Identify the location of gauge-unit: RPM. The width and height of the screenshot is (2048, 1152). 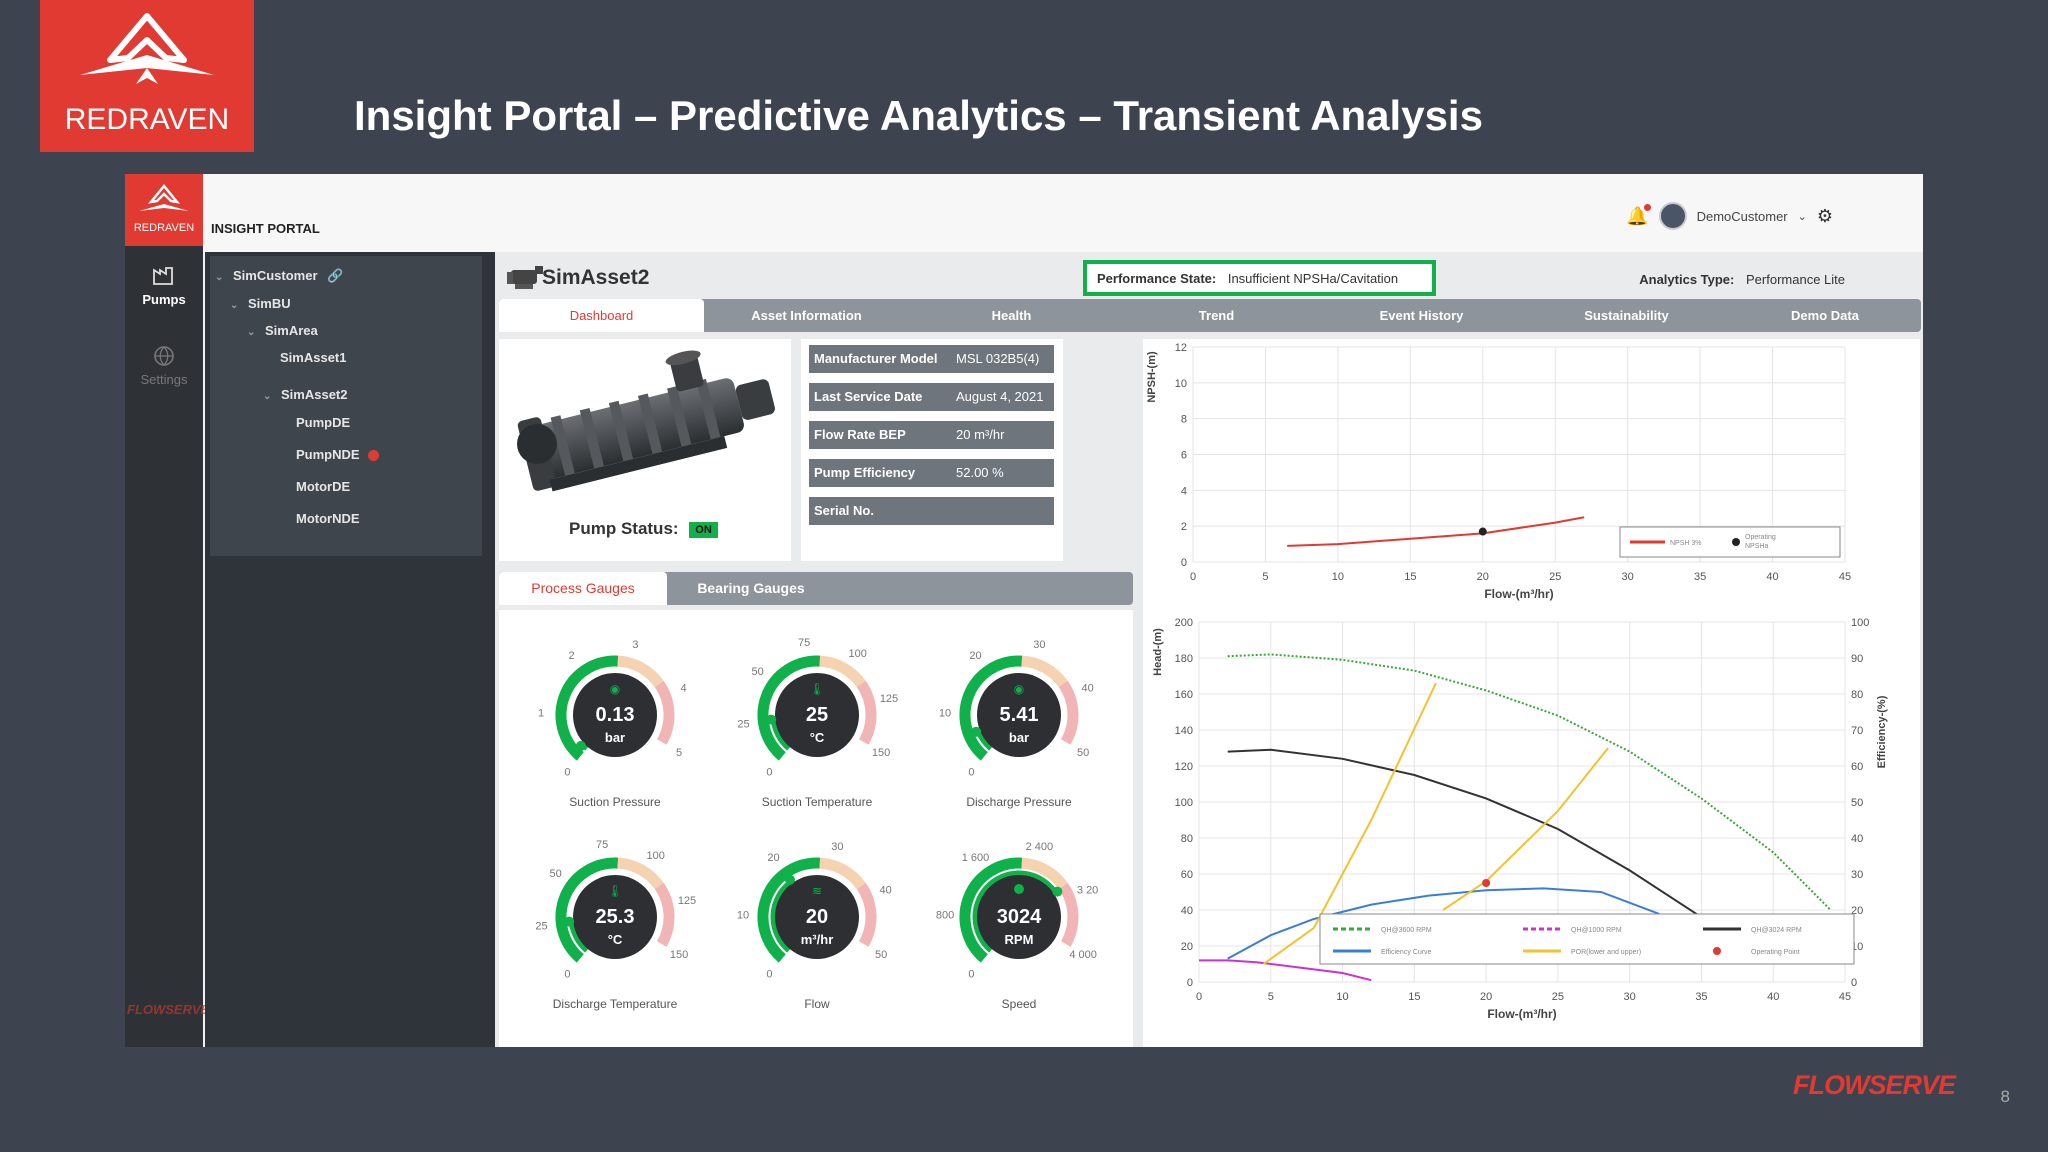
(1019, 939).